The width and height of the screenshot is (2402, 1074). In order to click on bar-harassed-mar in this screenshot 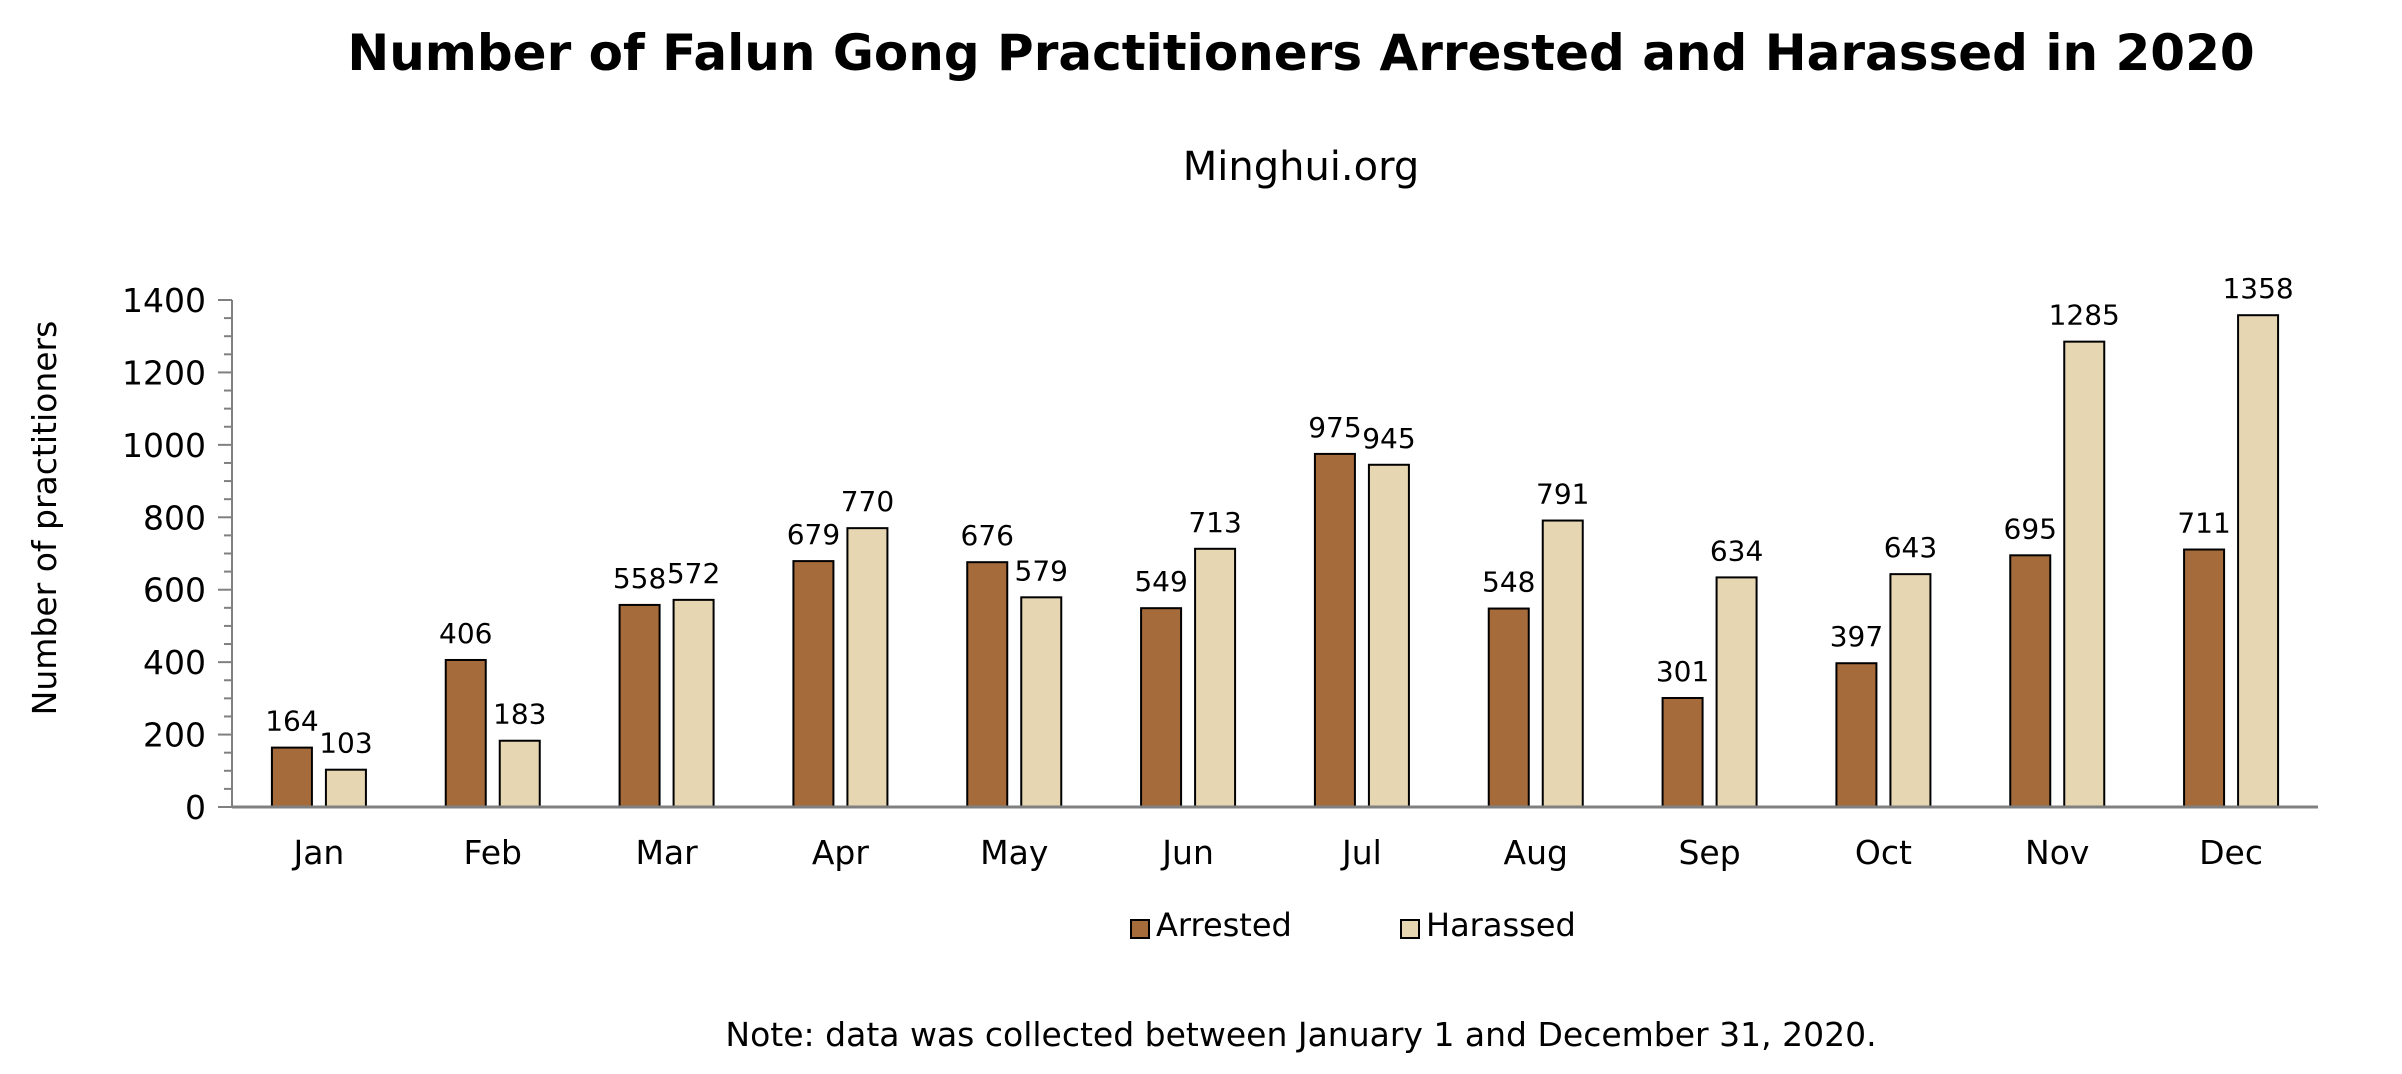, I will do `click(693, 703)`.